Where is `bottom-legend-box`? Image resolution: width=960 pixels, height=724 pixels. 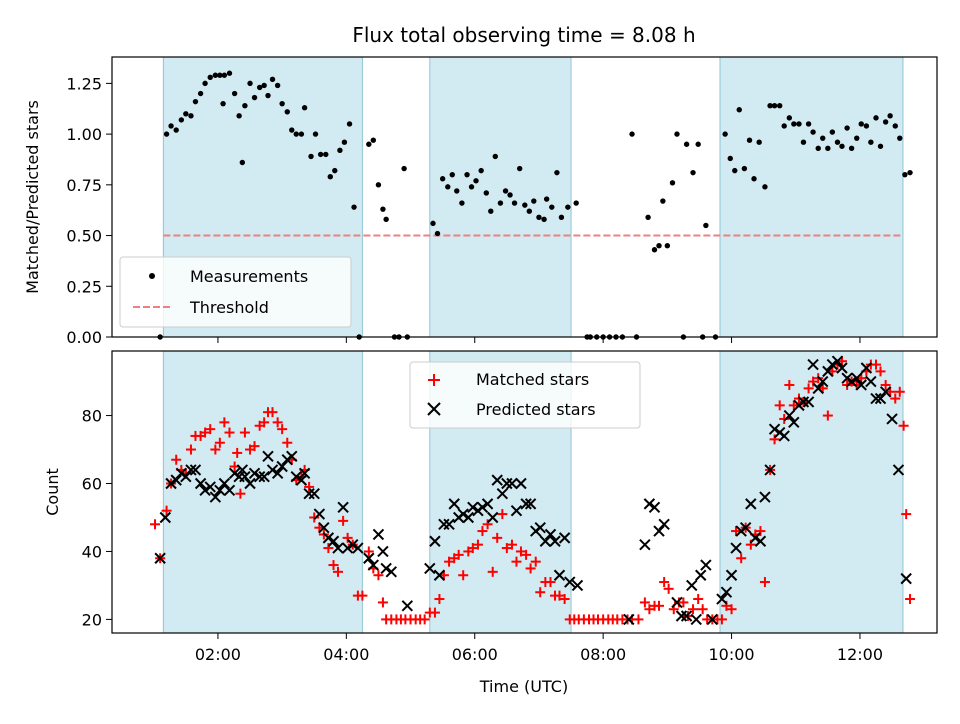
bottom-legend-box is located at coordinates (525, 395).